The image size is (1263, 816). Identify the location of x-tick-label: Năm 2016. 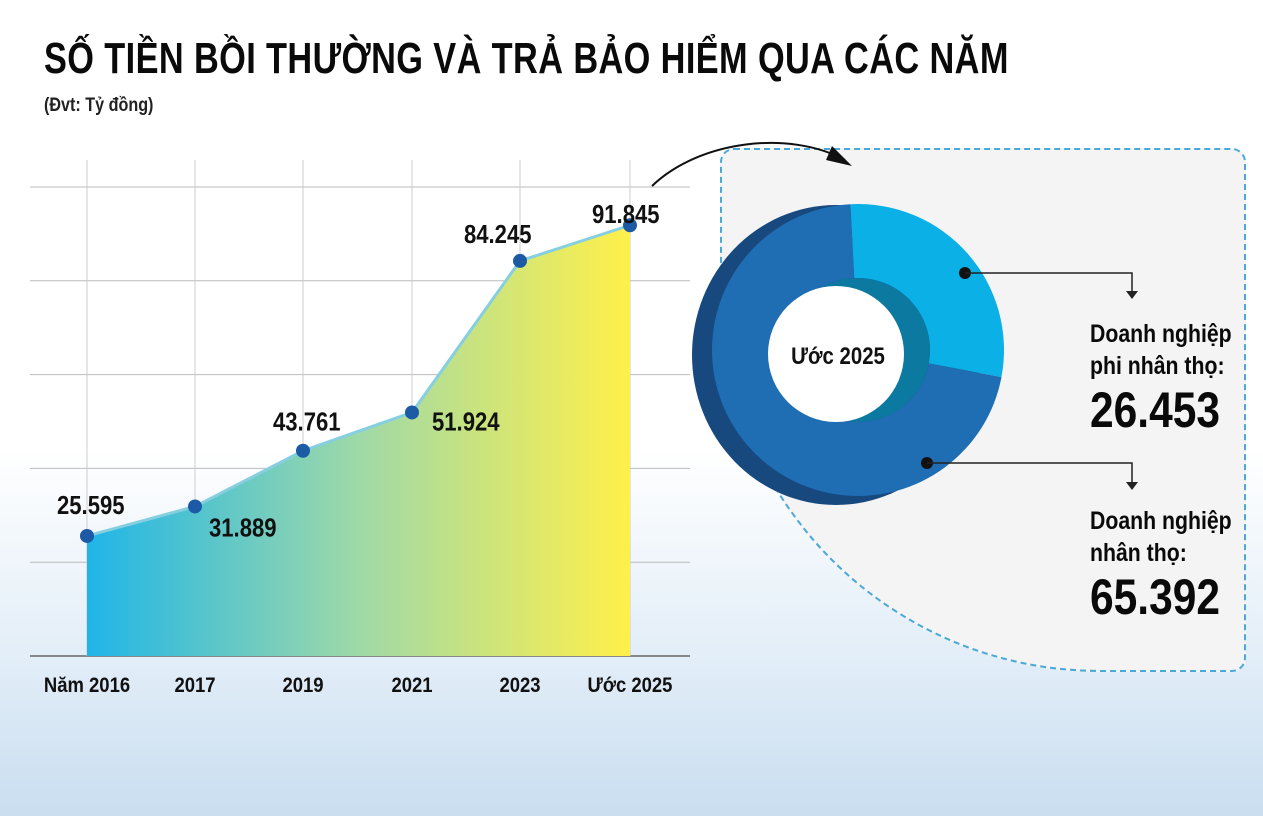
(87, 685).